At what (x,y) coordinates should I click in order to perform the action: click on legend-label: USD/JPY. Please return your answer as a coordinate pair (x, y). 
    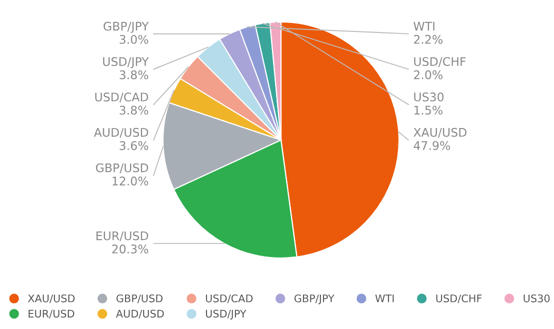
    Looking at the image, I should click on (226, 315).